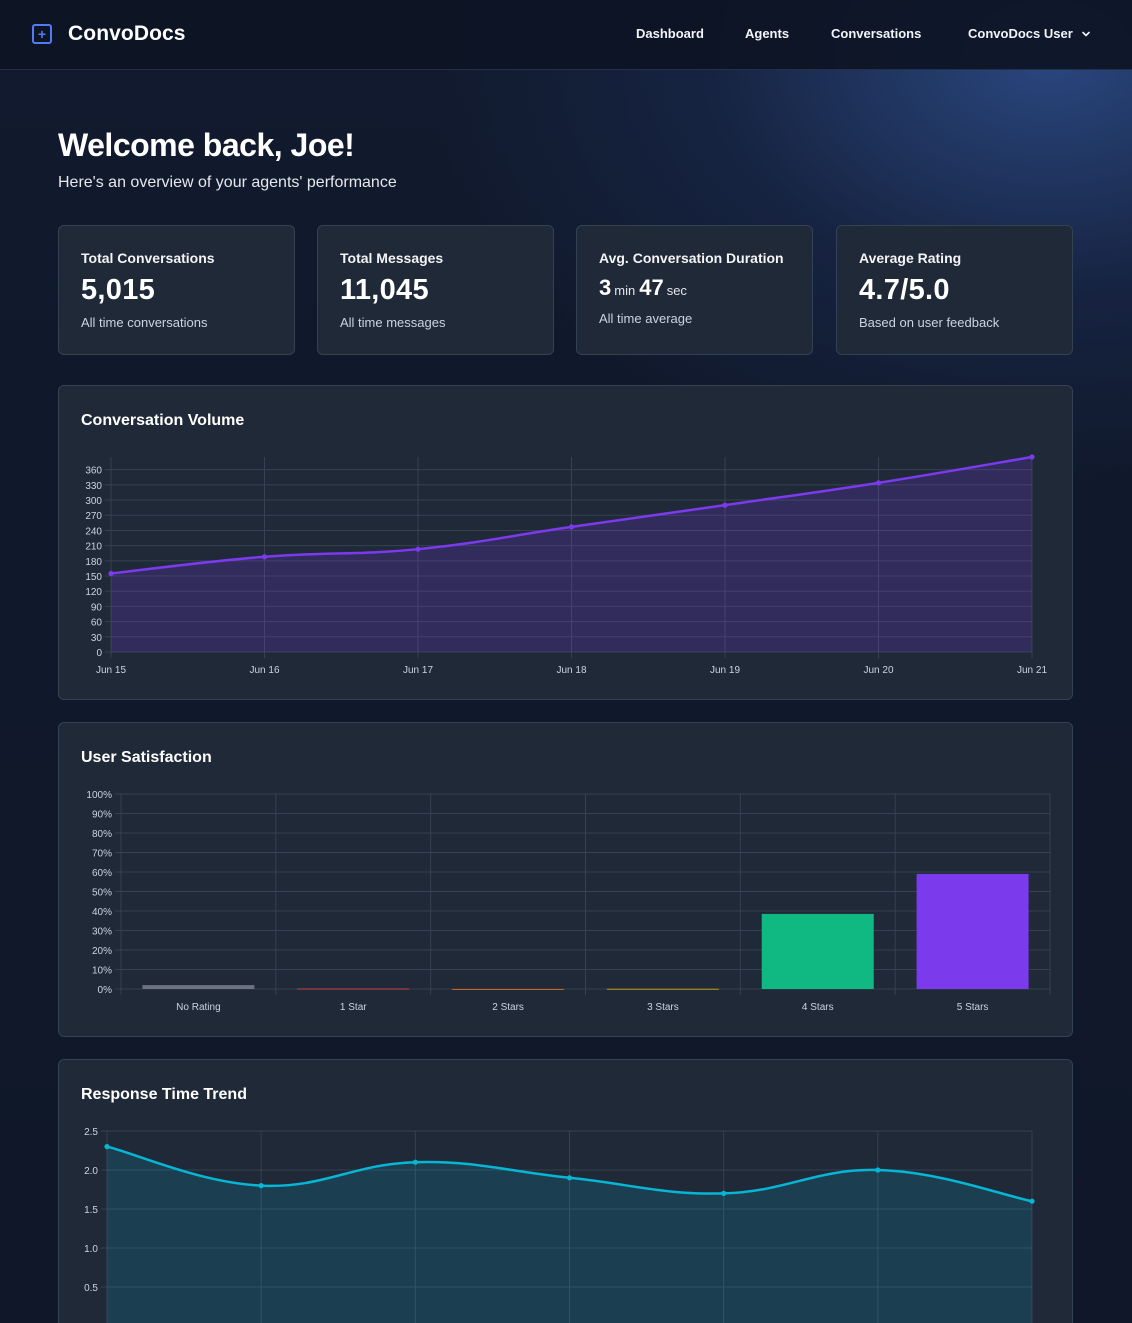 The image size is (1132, 1323). What do you see at coordinates (102, 815) in the screenshot?
I see `y-tick-label: 90%` at bounding box center [102, 815].